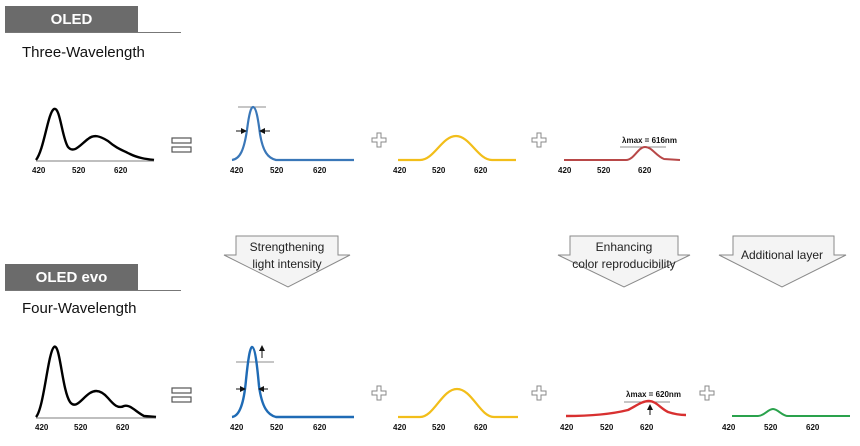 This screenshot has height=446, width=860. I want to click on oled-yellow-tick-520: 520, so click(439, 170).